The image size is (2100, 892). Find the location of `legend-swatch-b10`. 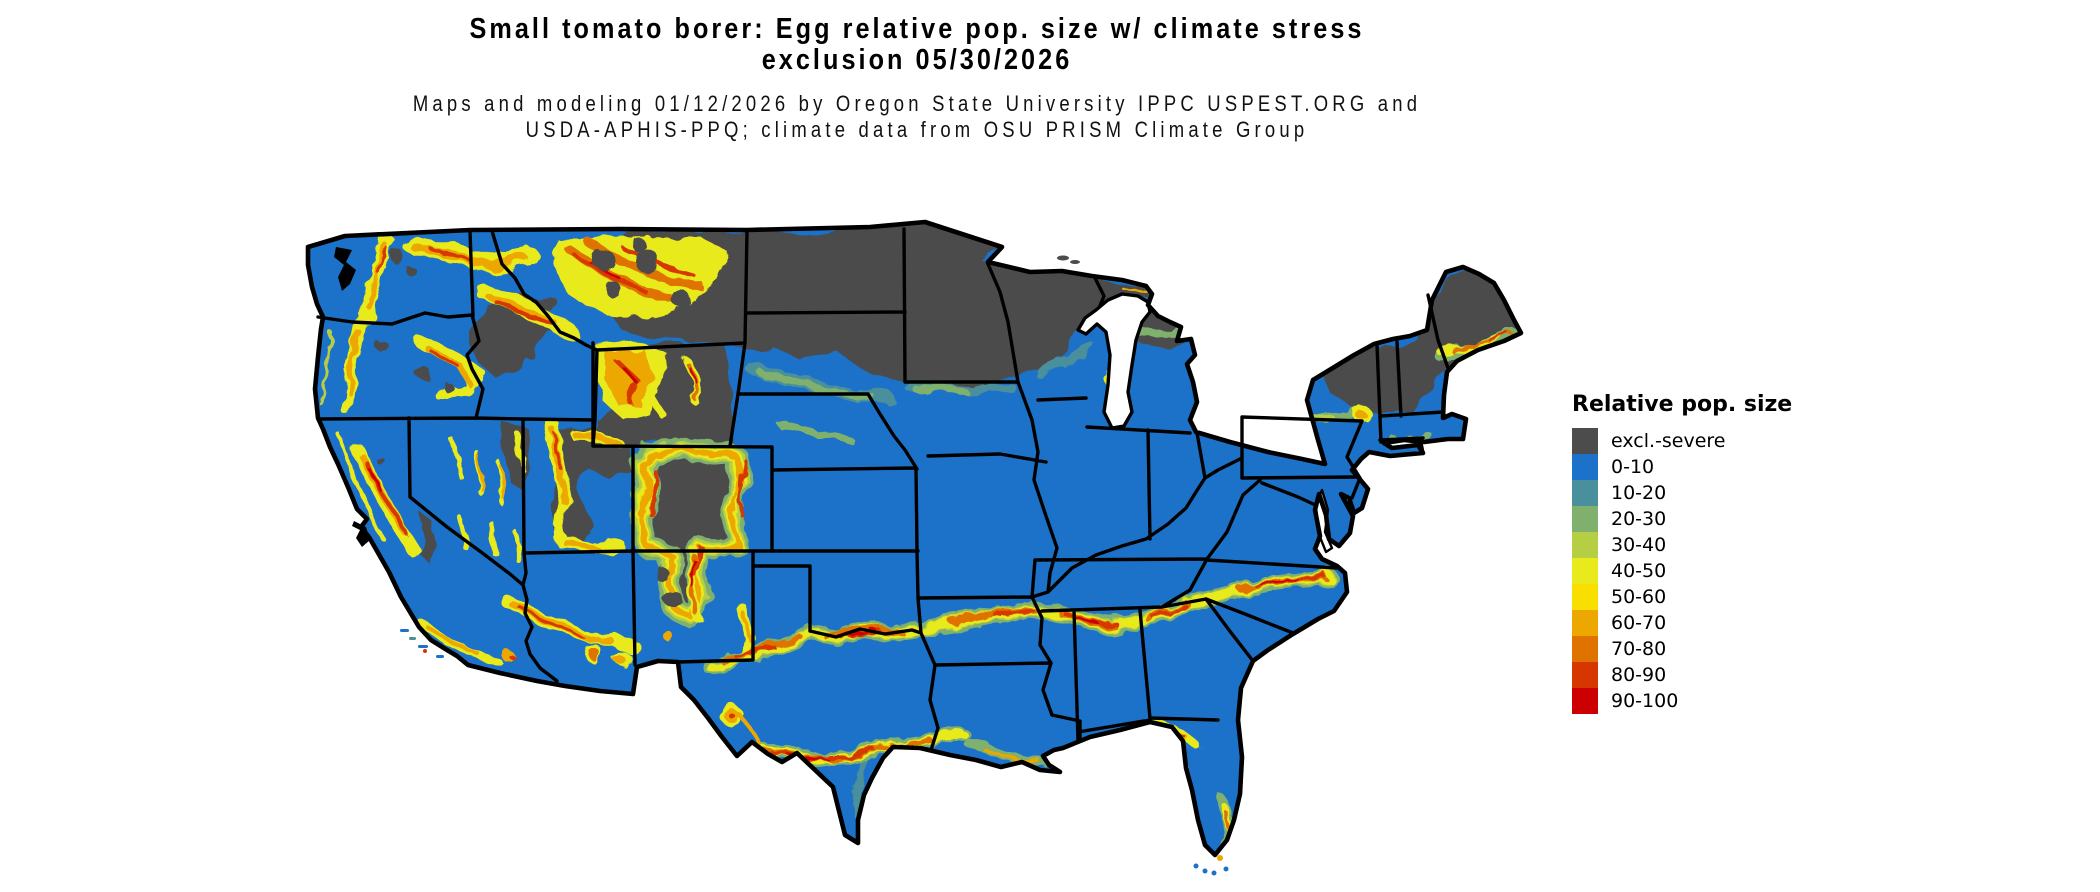

legend-swatch-b10 is located at coordinates (1585, 493).